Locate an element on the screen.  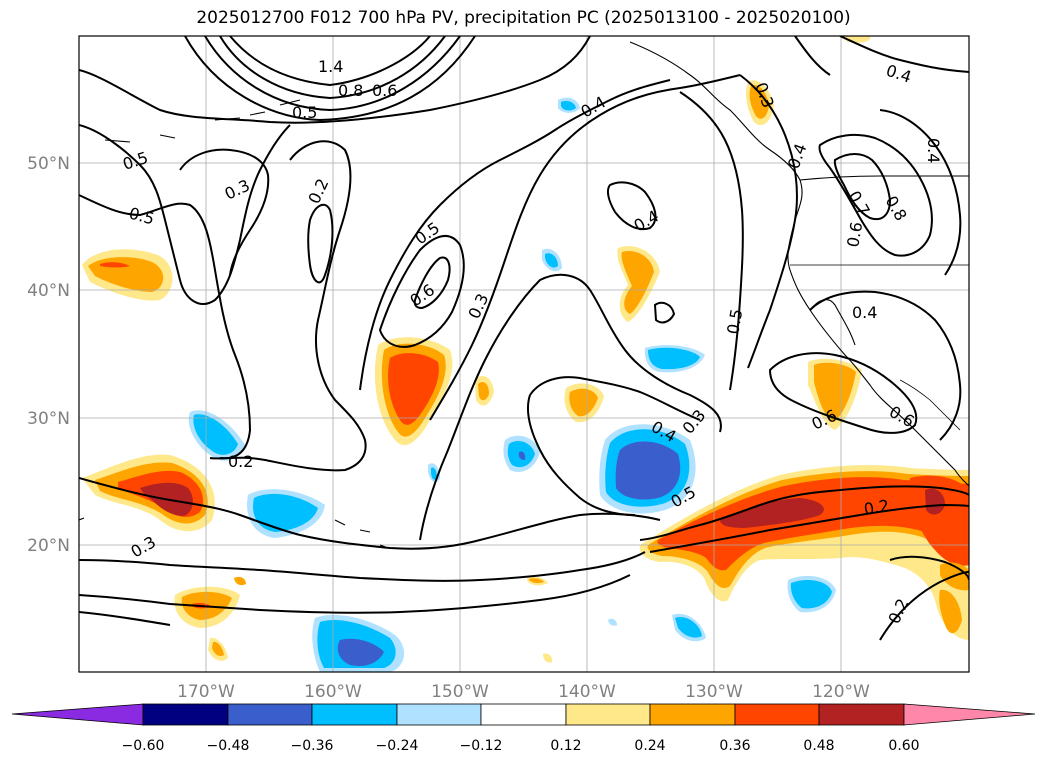
small-island is located at coordinates (82, 519).